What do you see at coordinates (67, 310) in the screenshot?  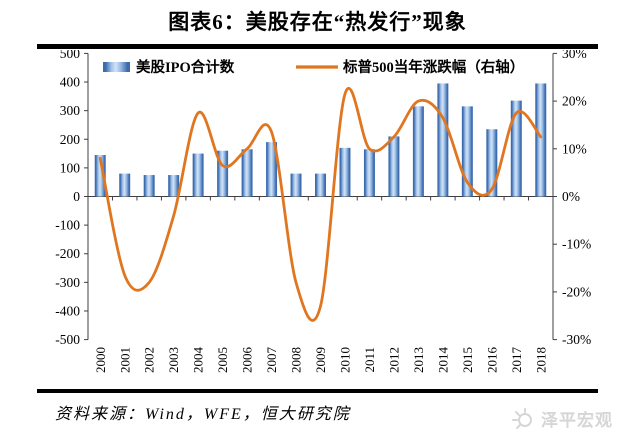 I see `svg-text: -400` at bounding box center [67, 310].